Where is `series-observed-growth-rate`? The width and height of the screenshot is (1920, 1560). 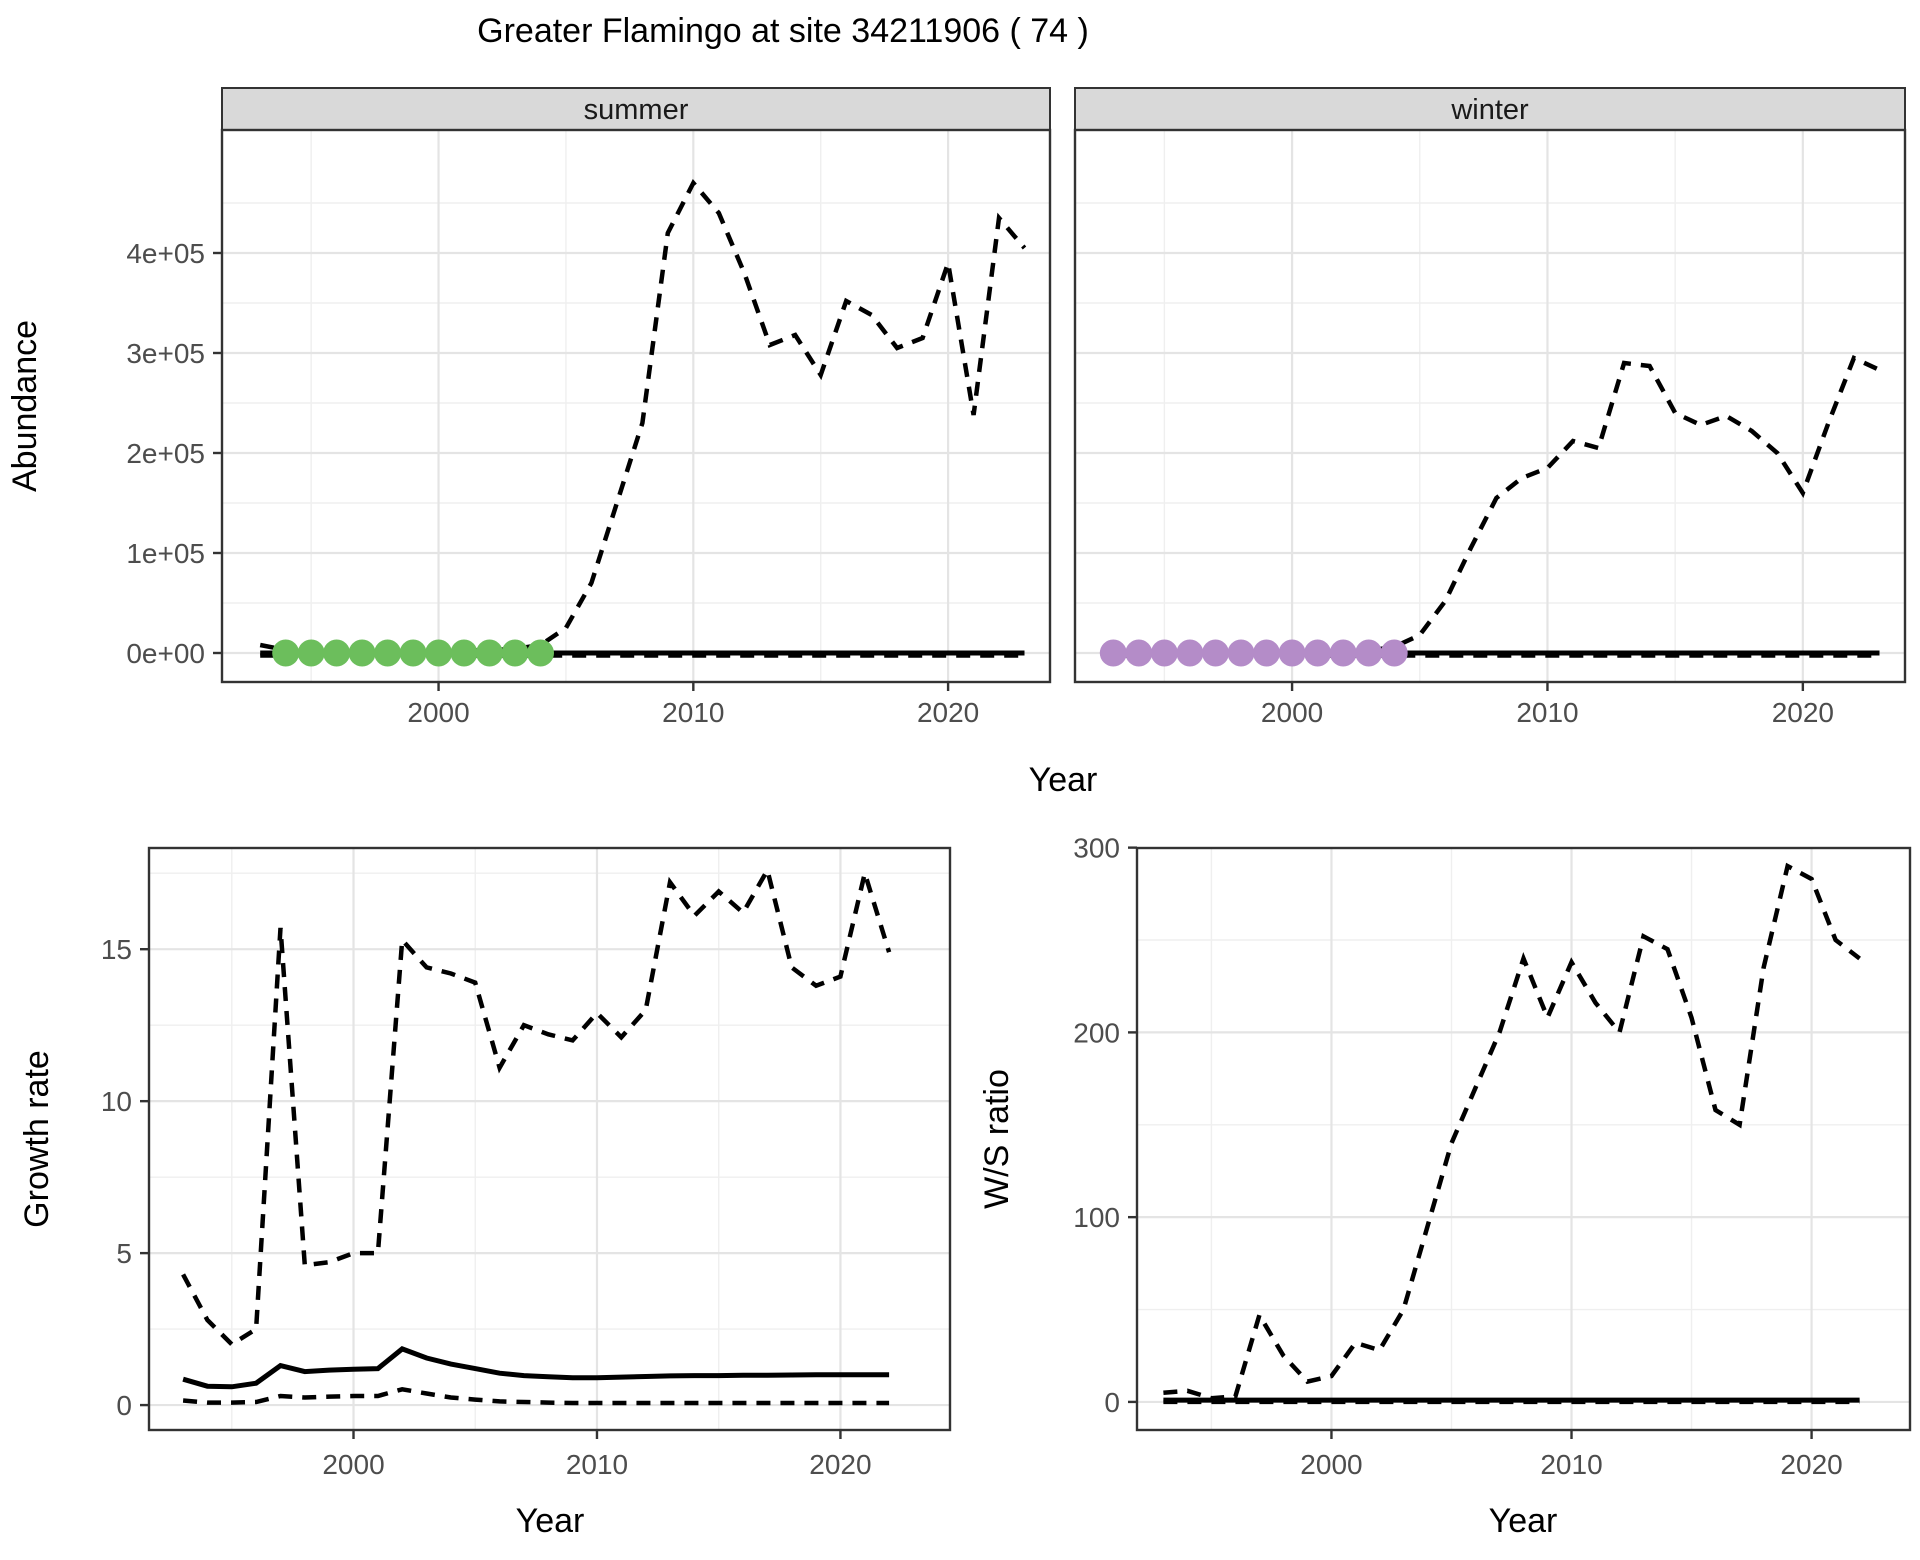 series-observed-growth-rate is located at coordinates (536, 1368).